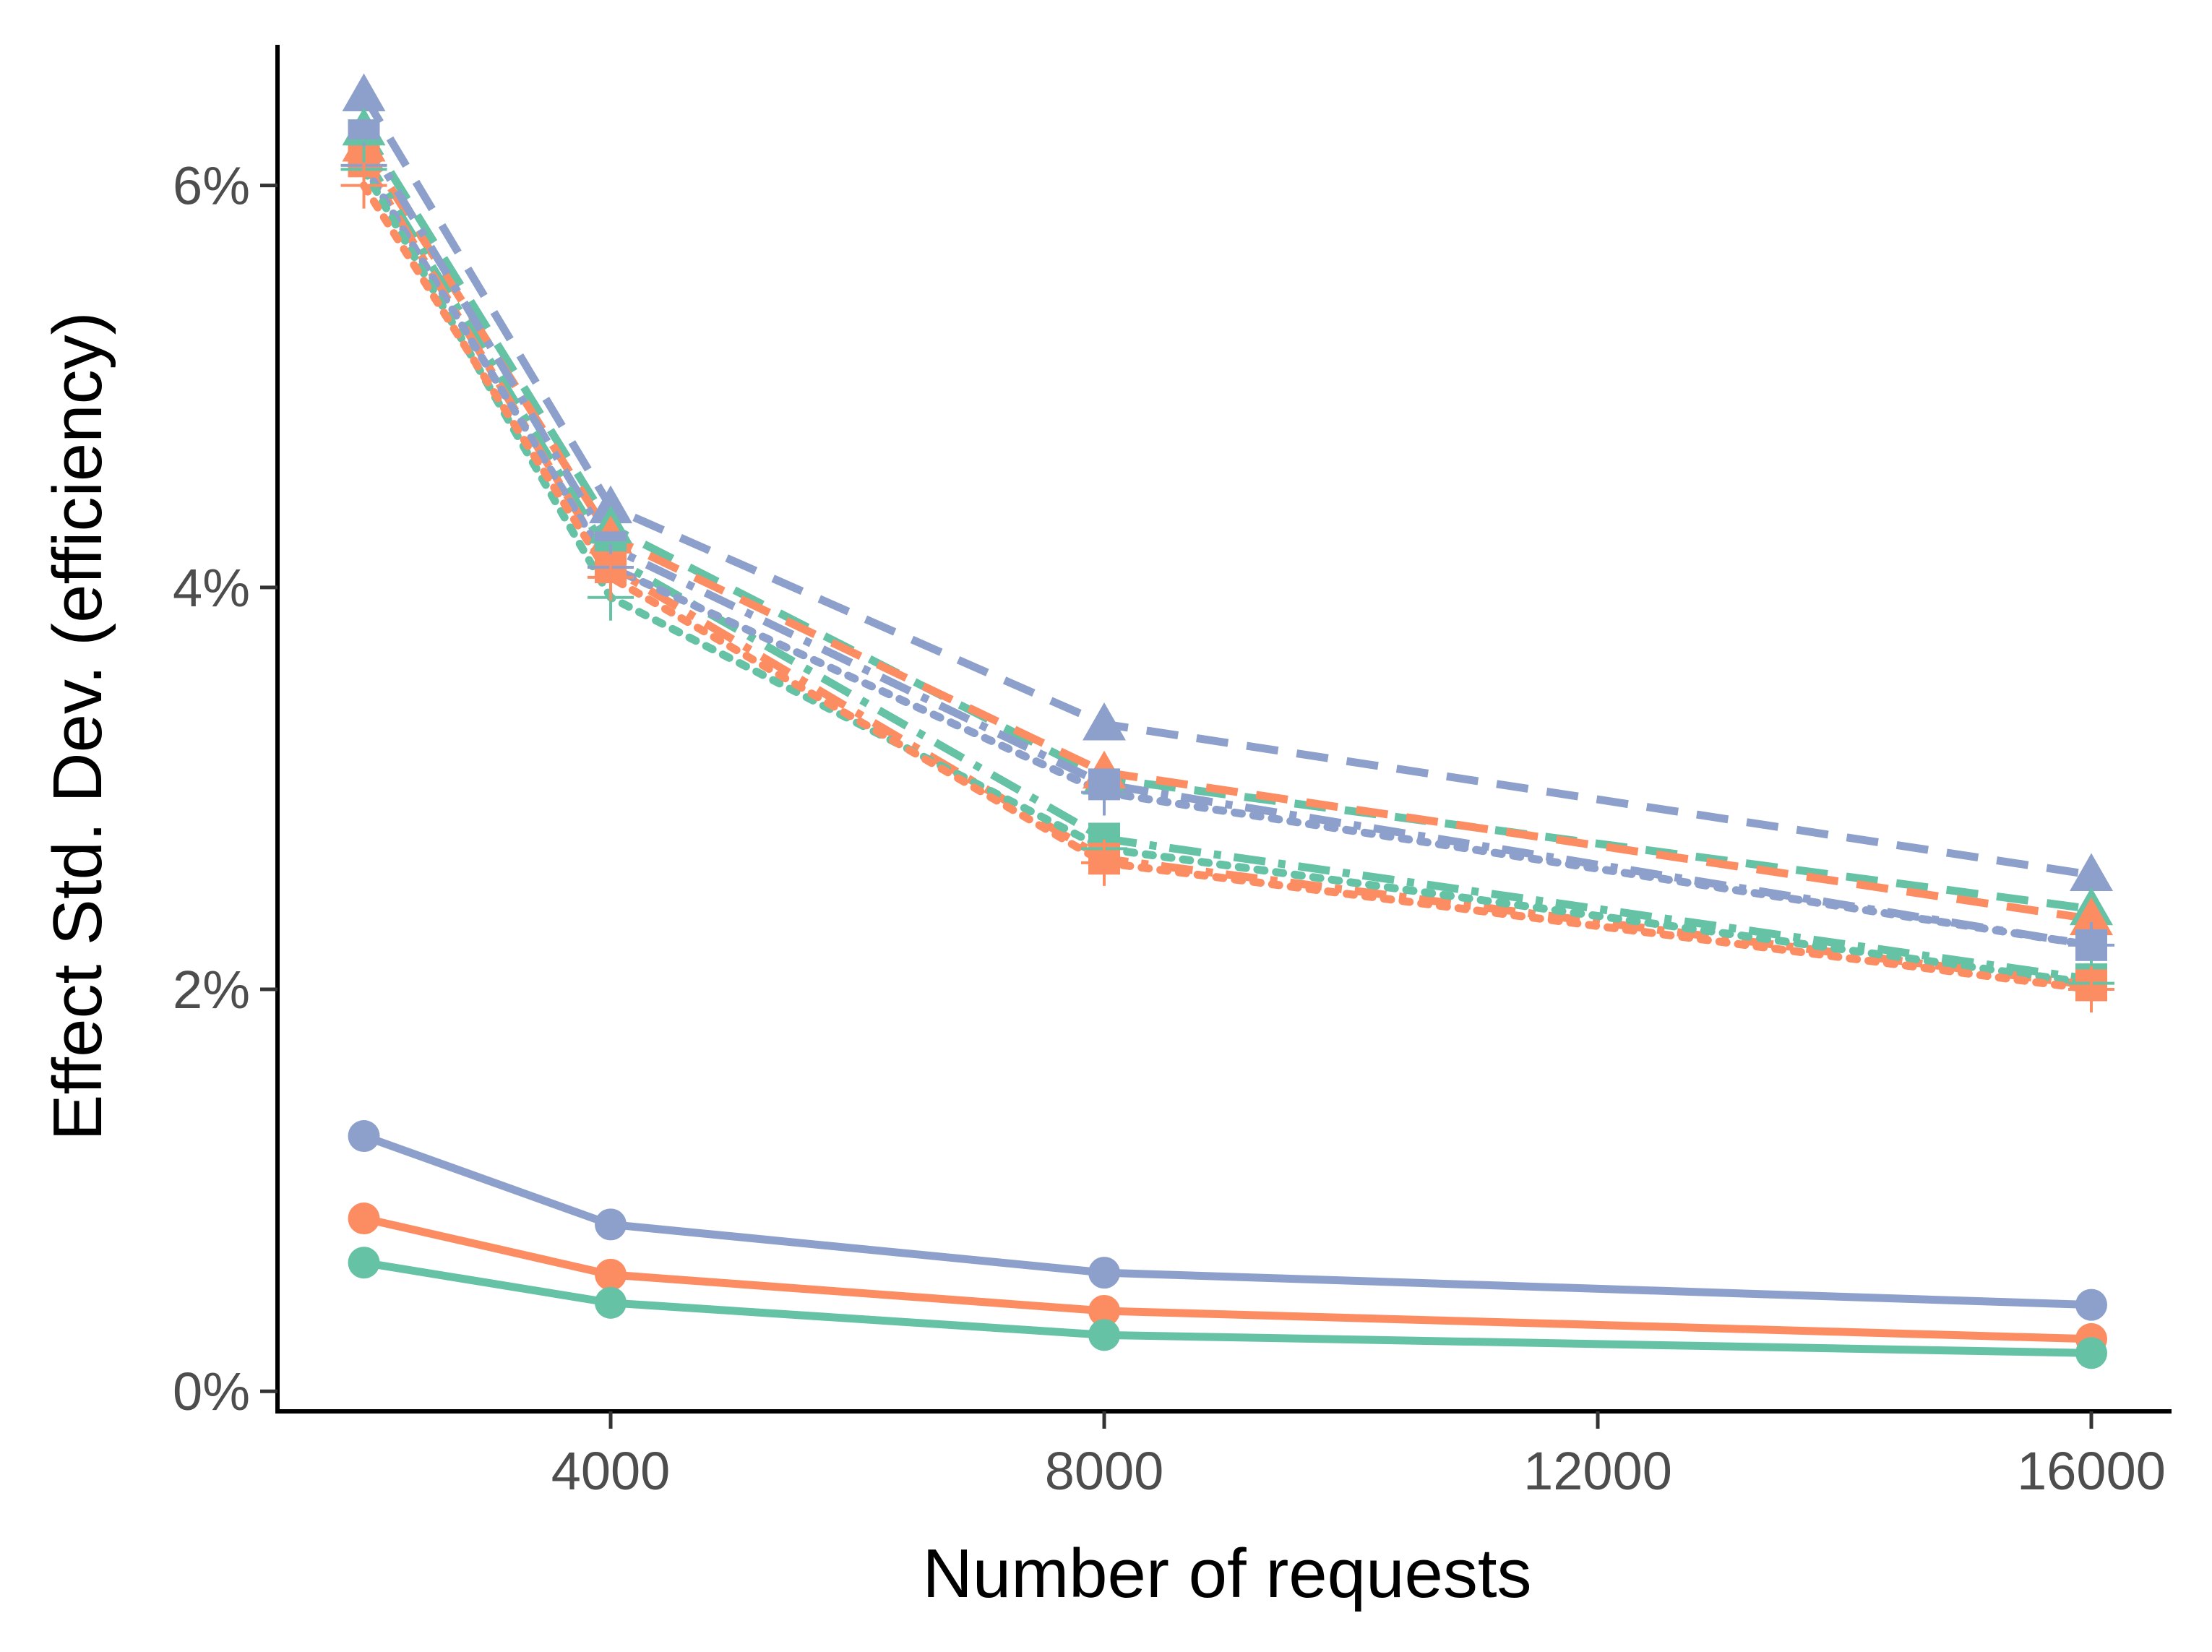 This screenshot has height=1652, width=2212. I want to click on y-tick-label: 2%, so click(211, 990).